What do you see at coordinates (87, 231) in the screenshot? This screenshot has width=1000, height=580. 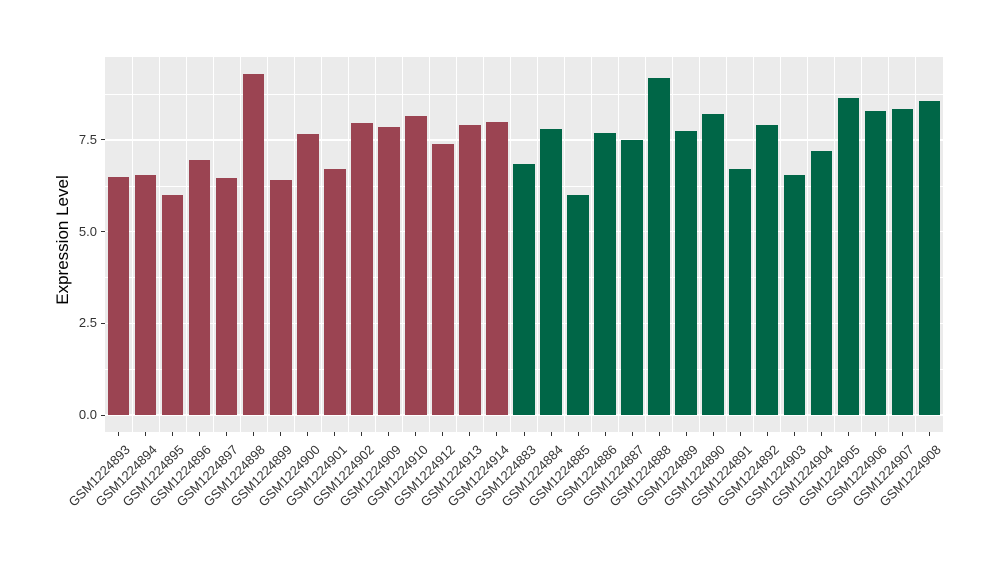 I see `y-tick-label: 5.0` at bounding box center [87, 231].